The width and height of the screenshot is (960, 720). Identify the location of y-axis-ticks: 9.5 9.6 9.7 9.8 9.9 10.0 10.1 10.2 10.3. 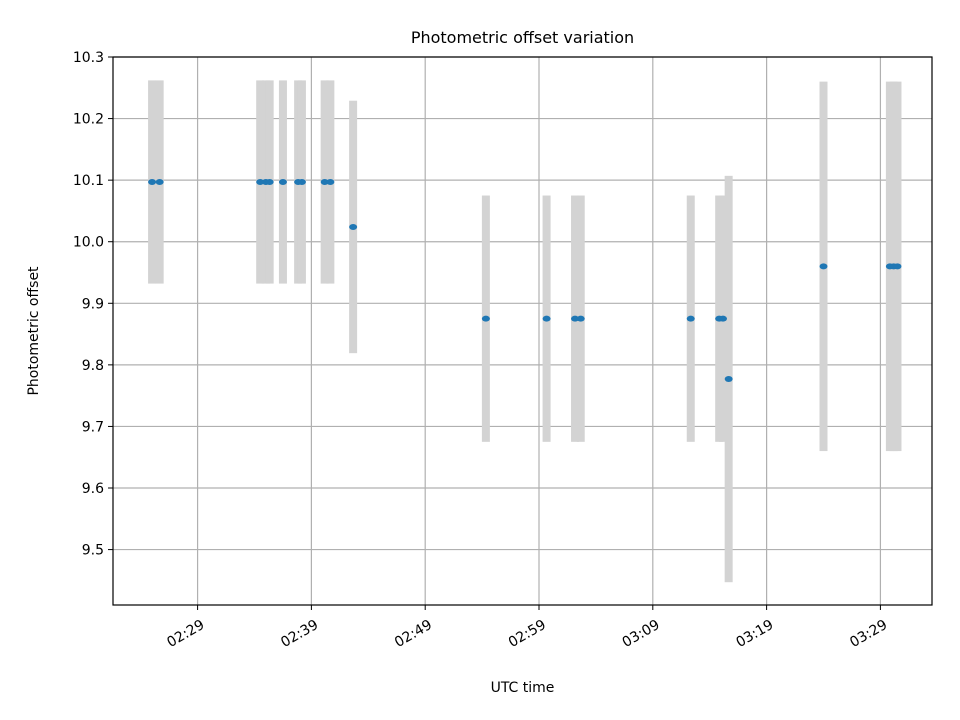
(93, 304).